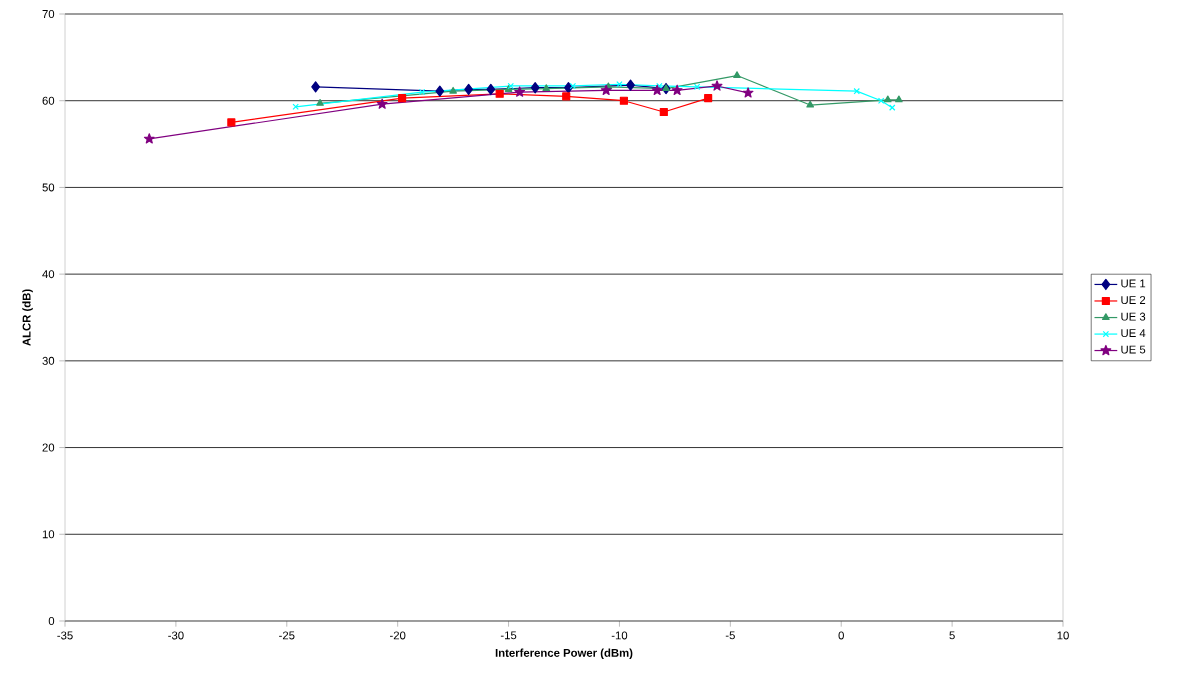  What do you see at coordinates (48, 274) in the screenshot?
I see `y-tick-label: 40` at bounding box center [48, 274].